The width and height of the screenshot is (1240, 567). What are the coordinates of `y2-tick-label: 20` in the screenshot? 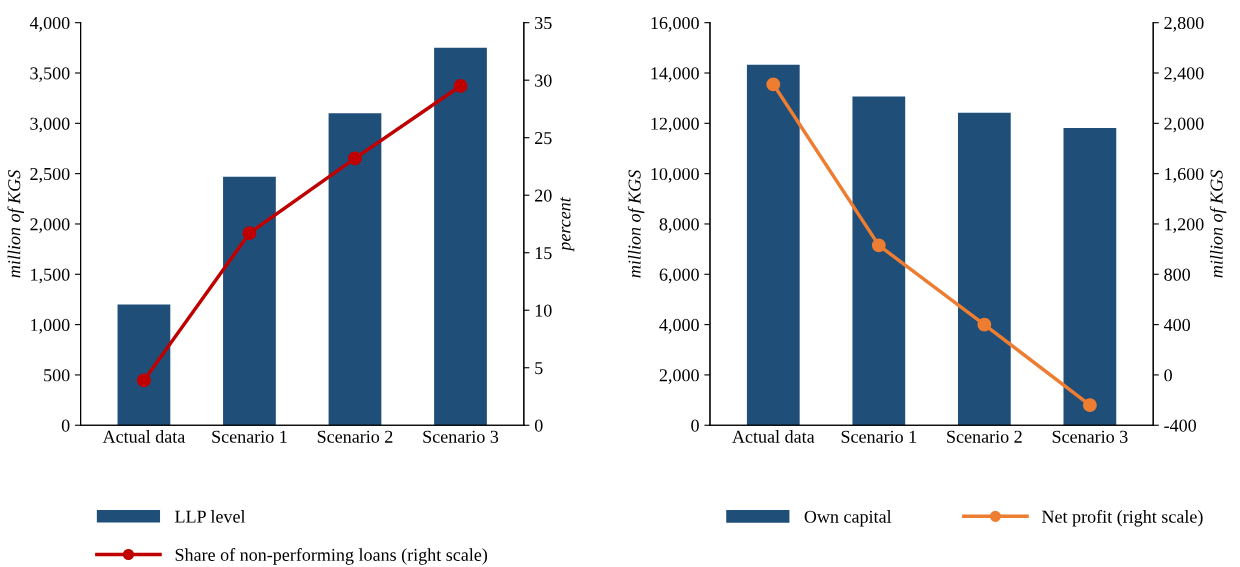 It's located at (543, 195).